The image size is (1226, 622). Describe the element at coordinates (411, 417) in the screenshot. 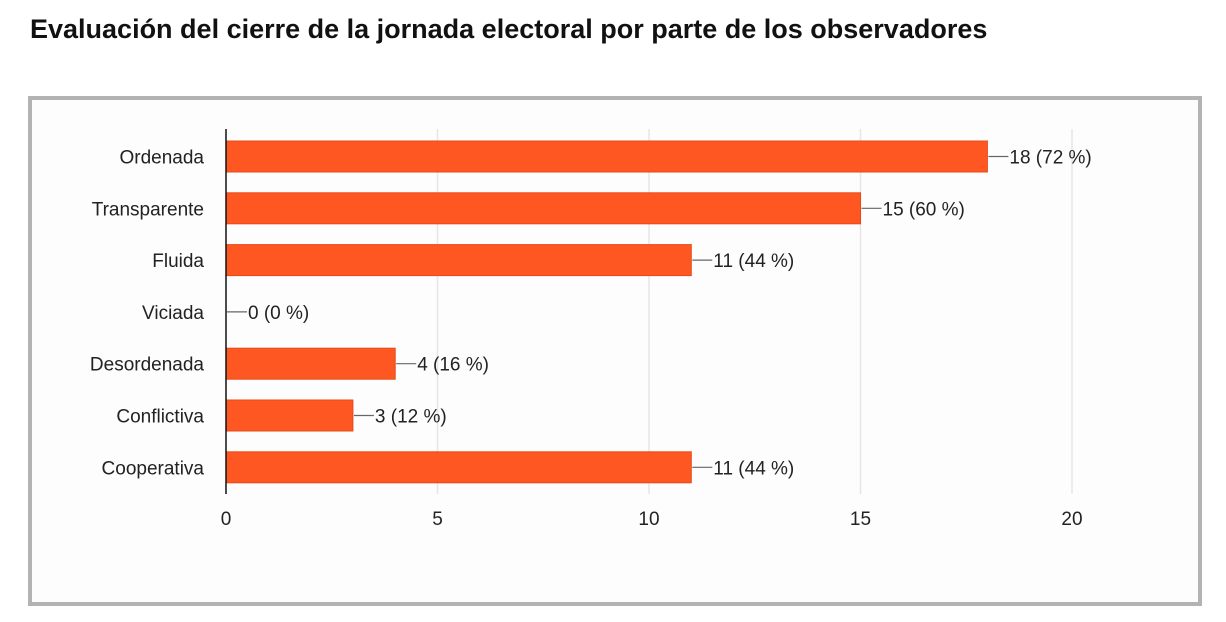

I see `data-label: 3 (12 %)` at that location.